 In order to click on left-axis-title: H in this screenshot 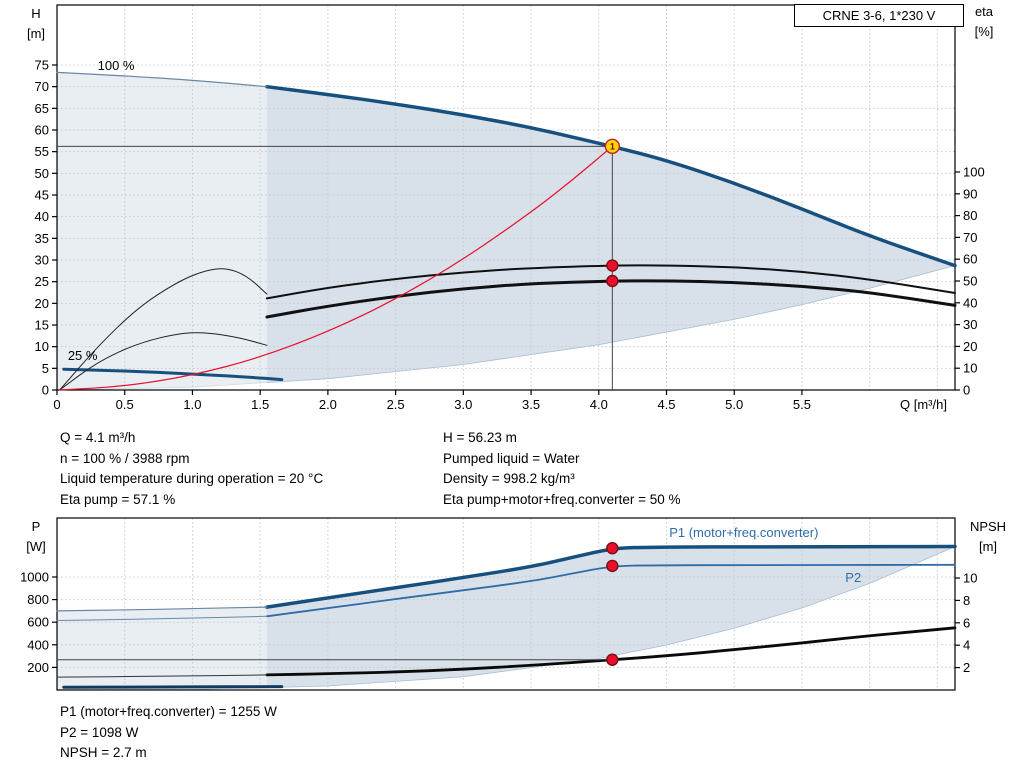, I will do `click(35, 13)`.